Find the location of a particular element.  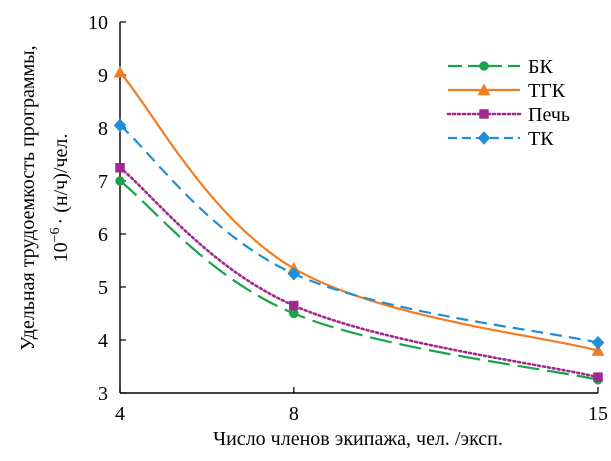

legend-item: ТК is located at coordinates (501, 139).